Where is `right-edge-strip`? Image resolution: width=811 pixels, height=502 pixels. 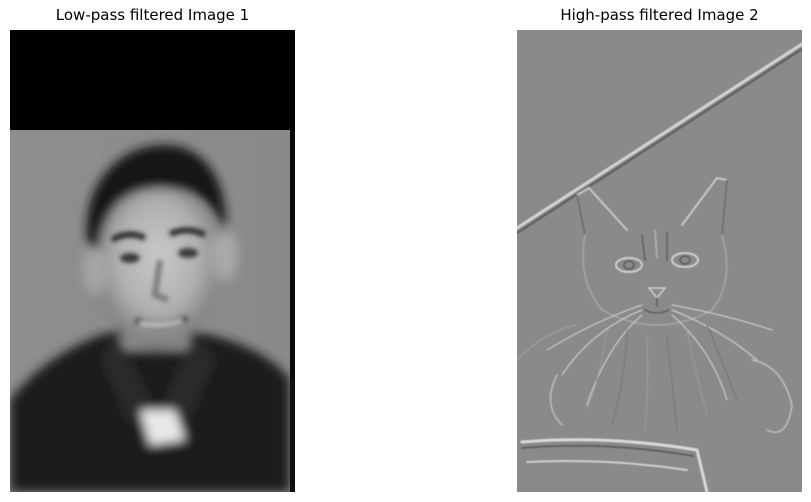
right-edge-strip is located at coordinates (292, 311).